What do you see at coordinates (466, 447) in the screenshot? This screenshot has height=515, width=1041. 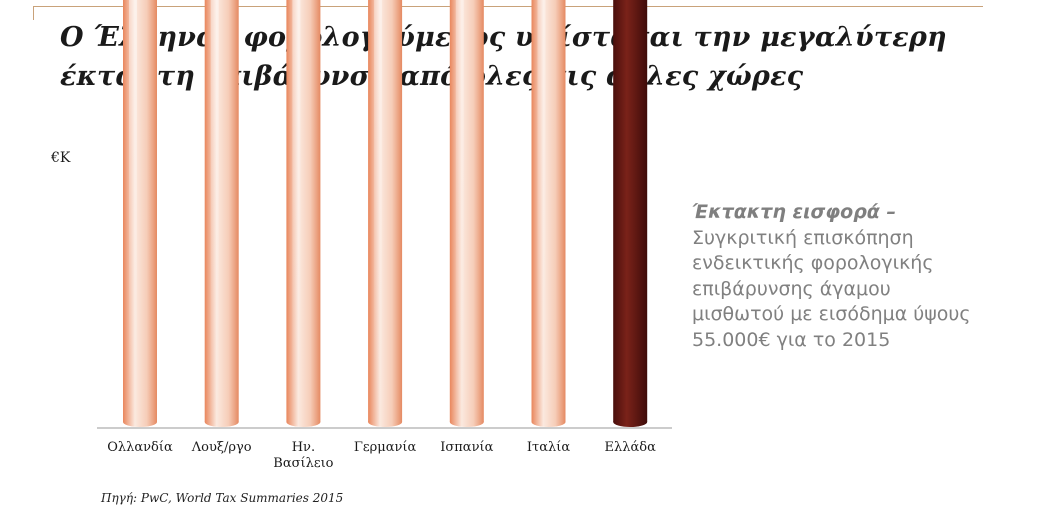 I see `category-label-5: Ισπανία` at bounding box center [466, 447].